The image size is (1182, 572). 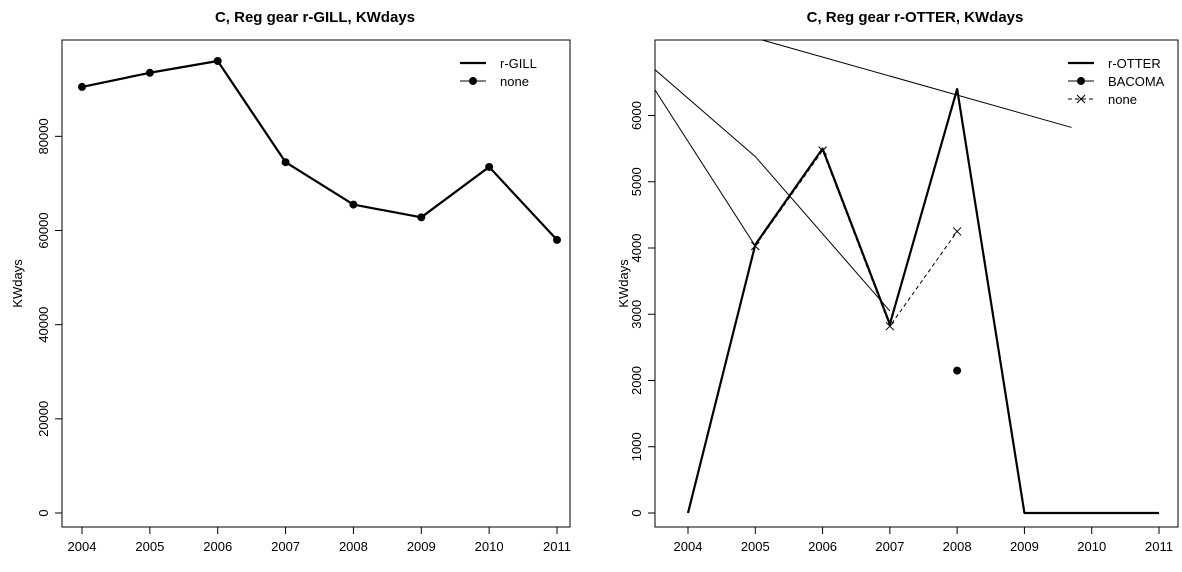 I want to click on legend-label: BACOMA, so click(x=1136, y=81).